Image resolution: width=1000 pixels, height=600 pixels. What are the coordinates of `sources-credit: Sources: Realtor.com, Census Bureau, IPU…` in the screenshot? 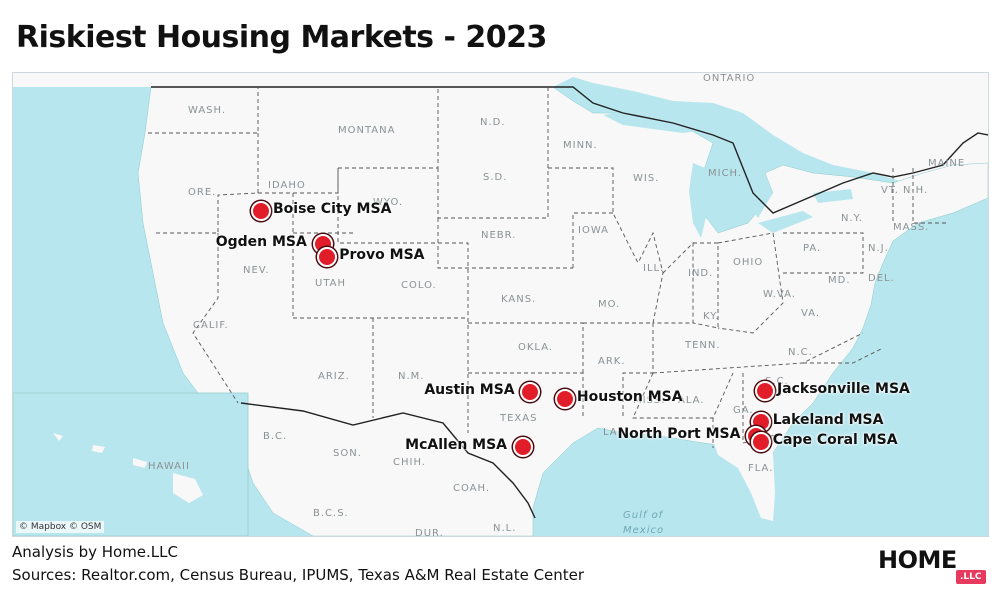 It's located at (298, 575).